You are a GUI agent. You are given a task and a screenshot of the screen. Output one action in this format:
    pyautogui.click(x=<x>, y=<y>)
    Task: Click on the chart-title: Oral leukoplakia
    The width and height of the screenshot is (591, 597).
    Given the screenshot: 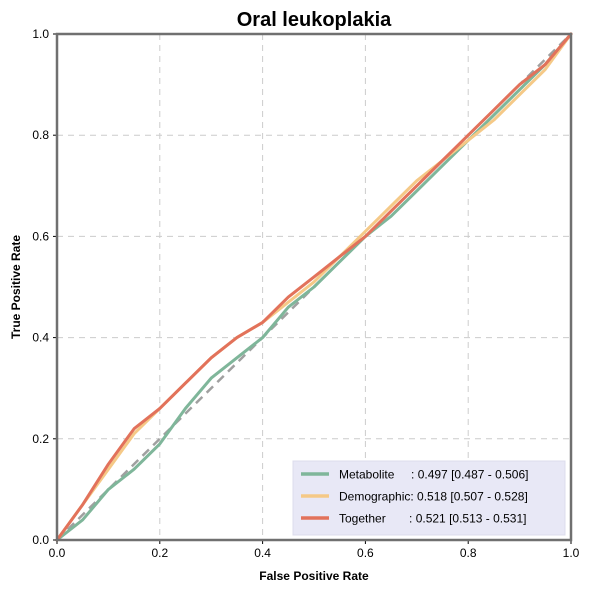 What is the action you would take?
    pyautogui.click(x=314, y=20)
    